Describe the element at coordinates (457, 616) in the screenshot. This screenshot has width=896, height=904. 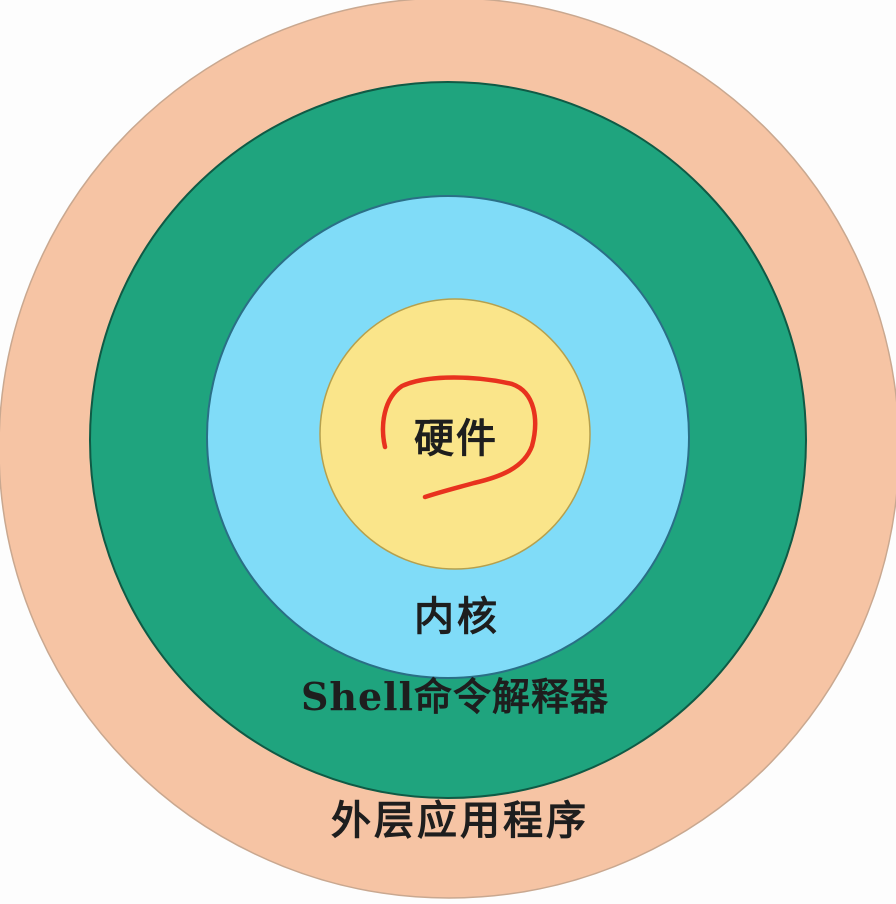
I see `label-kernel: 内核` at that location.